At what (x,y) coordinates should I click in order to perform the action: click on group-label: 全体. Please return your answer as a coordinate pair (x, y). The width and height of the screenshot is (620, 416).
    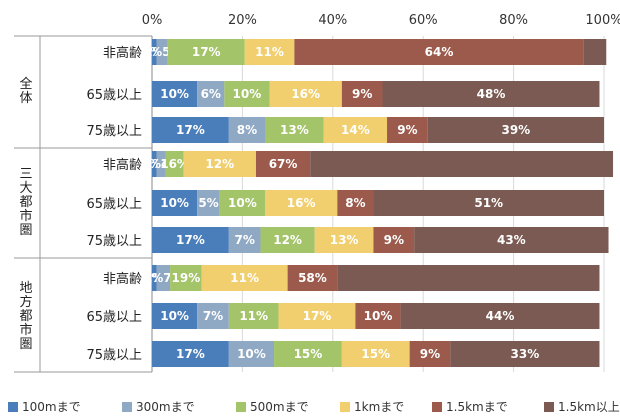
    Looking at the image, I should click on (25, 91).